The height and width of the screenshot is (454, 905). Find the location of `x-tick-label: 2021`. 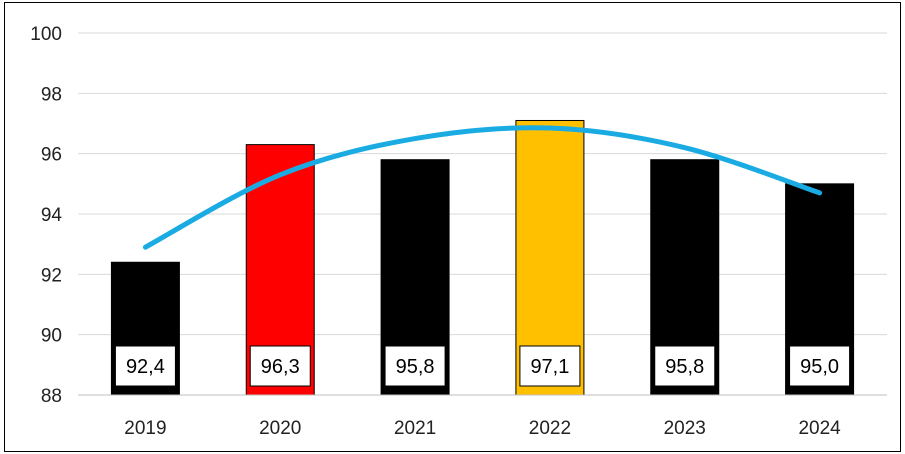

x-tick-label: 2021 is located at coordinates (415, 428).